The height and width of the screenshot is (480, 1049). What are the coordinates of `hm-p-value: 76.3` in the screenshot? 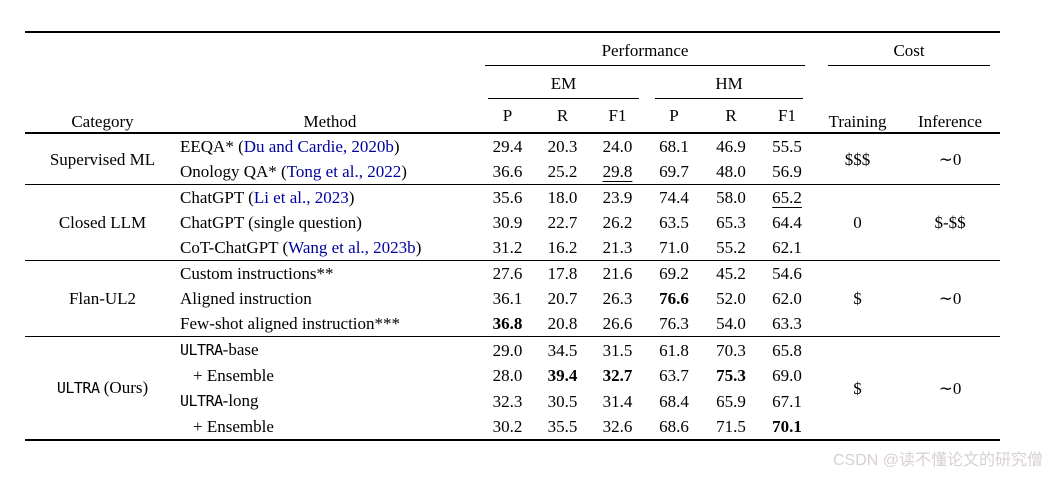 It's located at (674, 323).